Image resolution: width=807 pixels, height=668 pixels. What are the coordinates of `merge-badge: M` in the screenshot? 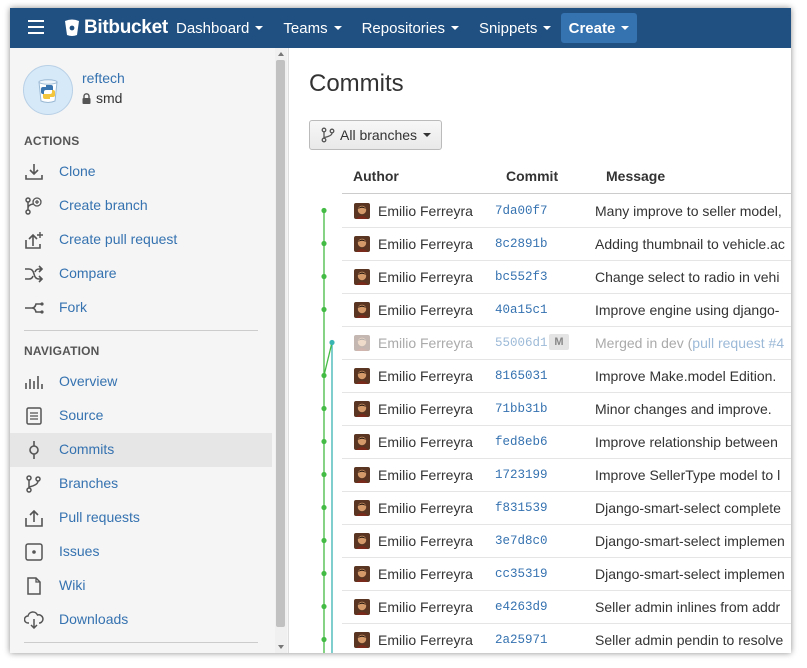 It's located at (559, 342).